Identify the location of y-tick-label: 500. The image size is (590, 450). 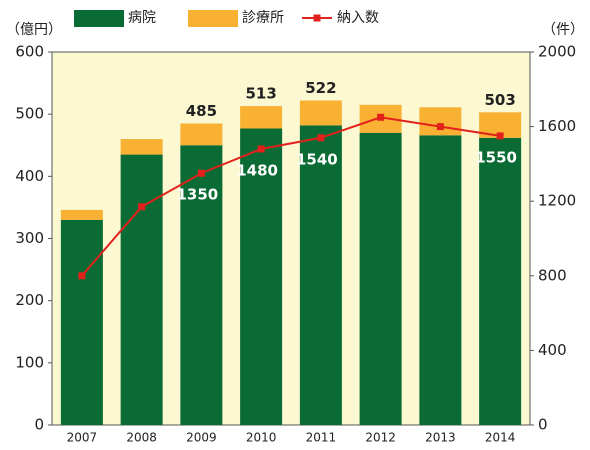
(29, 114).